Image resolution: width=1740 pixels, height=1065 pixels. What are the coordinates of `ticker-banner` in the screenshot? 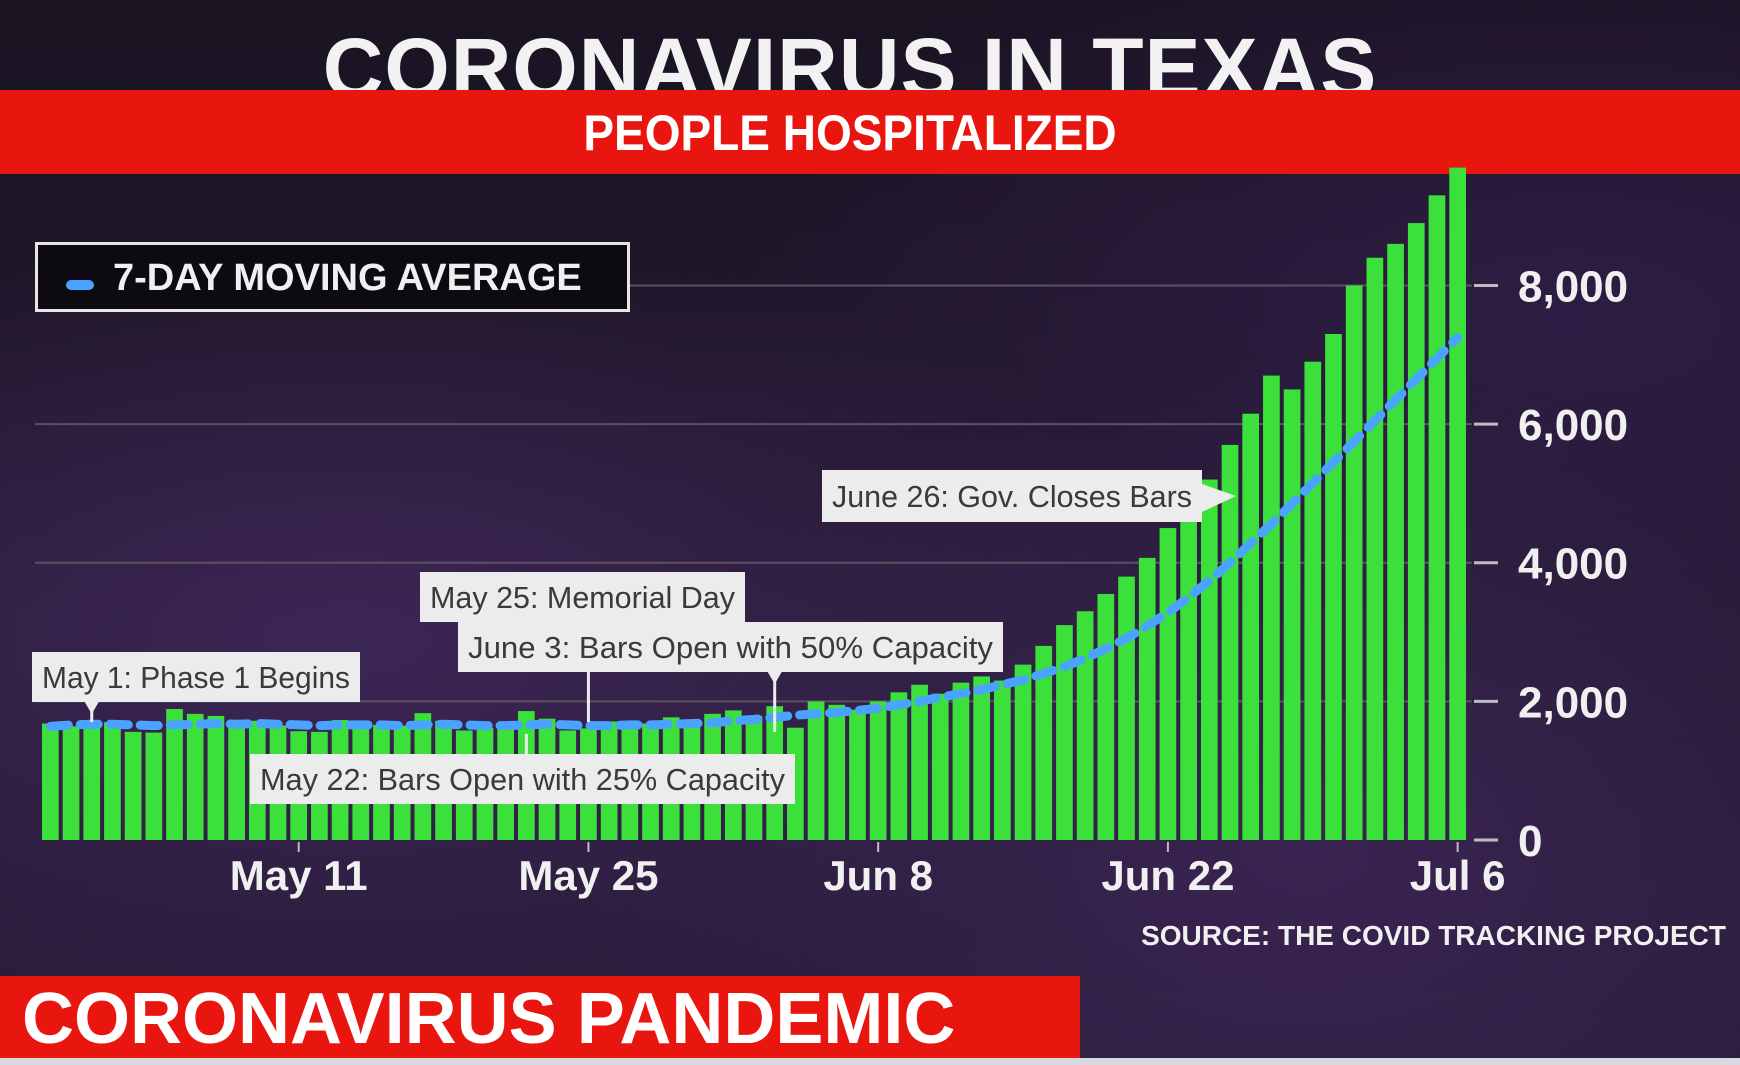 It's located at (540, 1017).